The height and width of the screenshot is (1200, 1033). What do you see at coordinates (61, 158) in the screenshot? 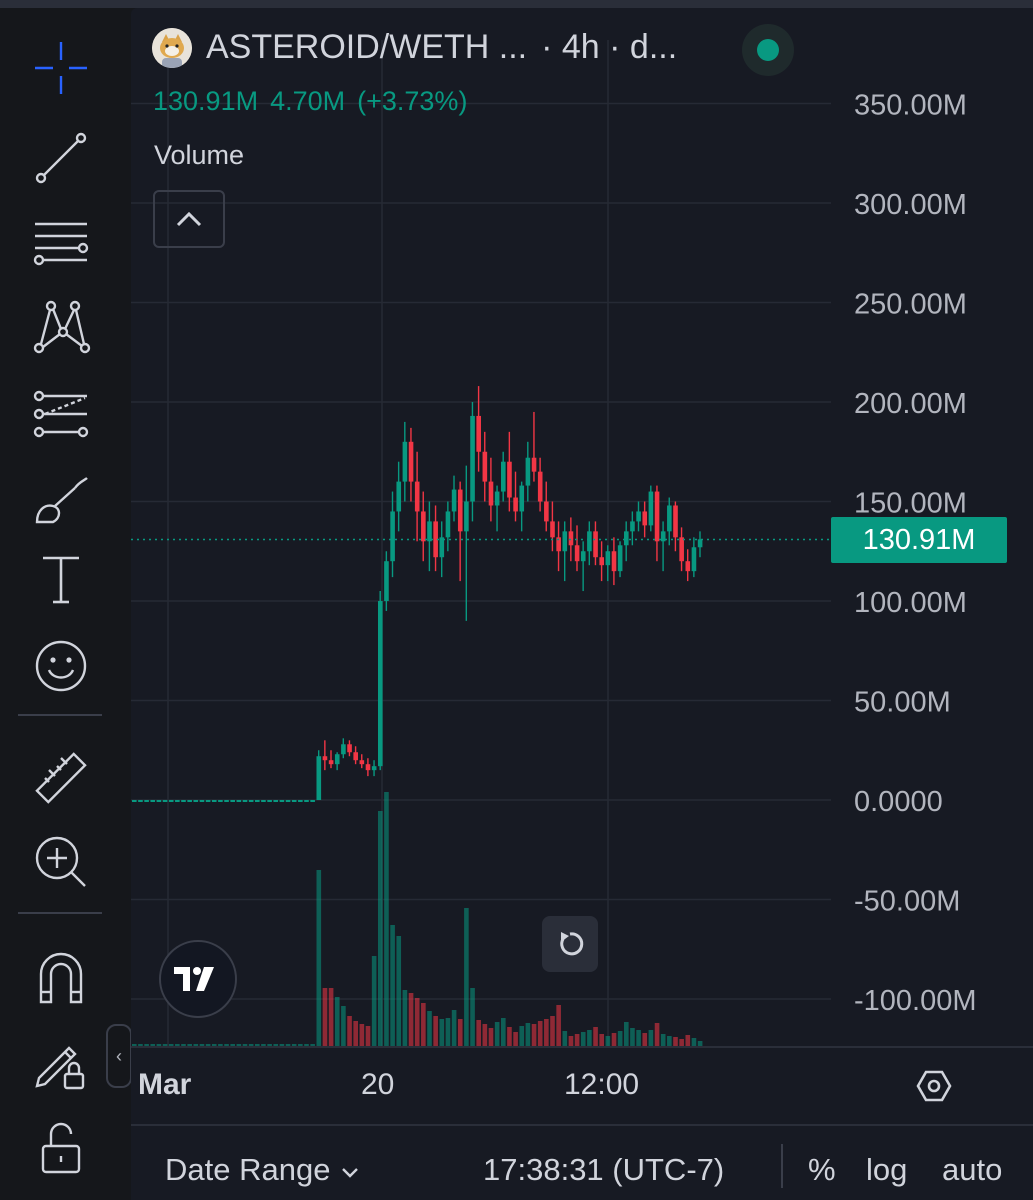
I see `trend-line-tool` at bounding box center [61, 158].